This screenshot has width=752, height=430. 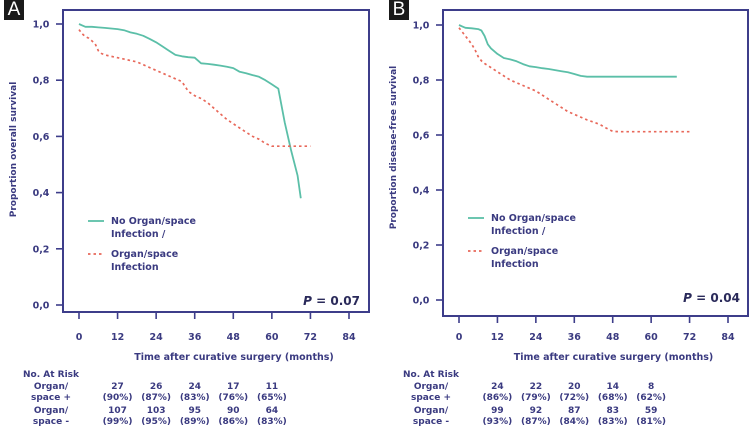 What do you see at coordinates (194, 88) in the screenshot?
I see `series-line-organ-space-infection` at bounding box center [194, 88].